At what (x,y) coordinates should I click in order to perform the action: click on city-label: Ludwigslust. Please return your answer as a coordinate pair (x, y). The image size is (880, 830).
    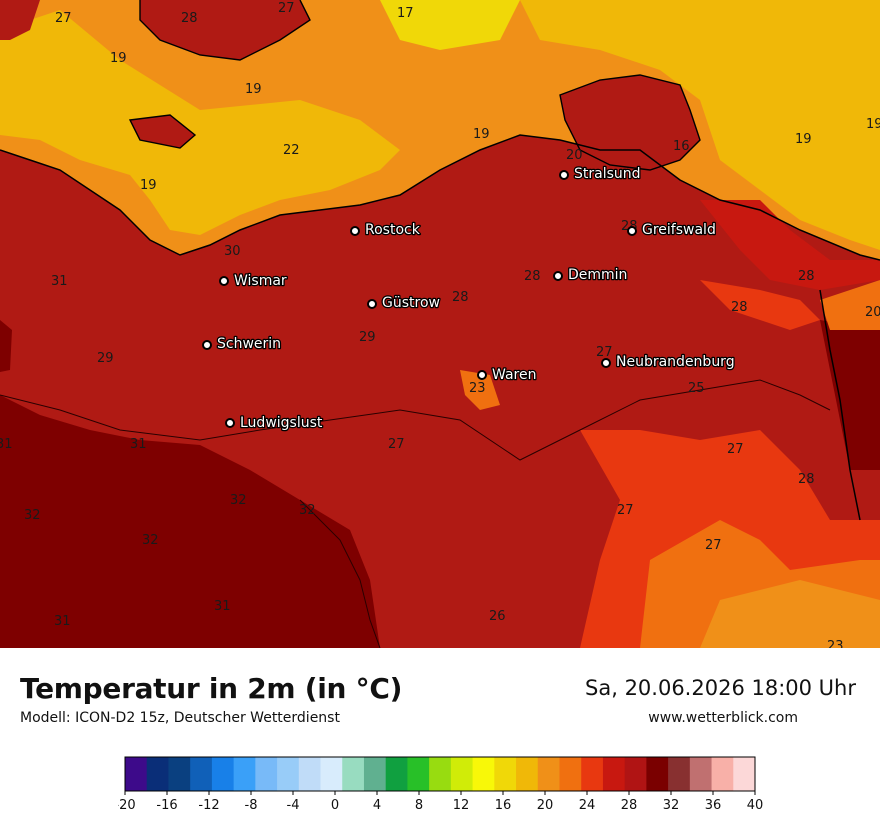
    Looking at the image, I should click on (281, 423).